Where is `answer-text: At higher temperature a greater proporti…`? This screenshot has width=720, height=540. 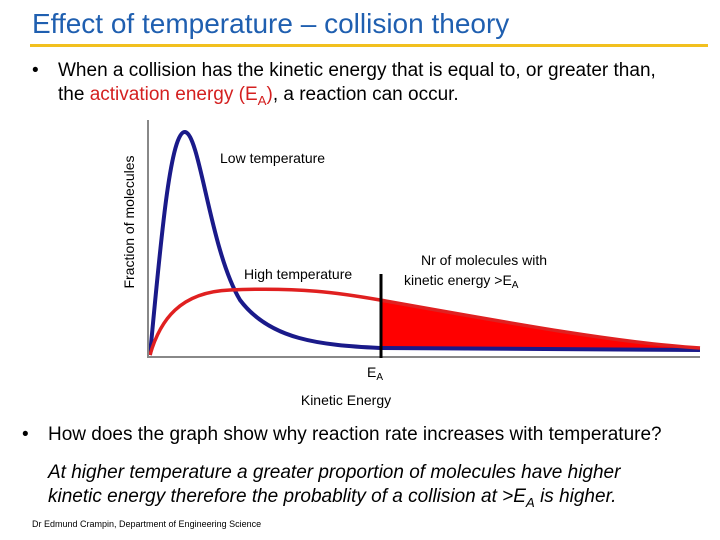 answer-text: At higher temperature a greater proporti… is located at coordinates (334, 472).